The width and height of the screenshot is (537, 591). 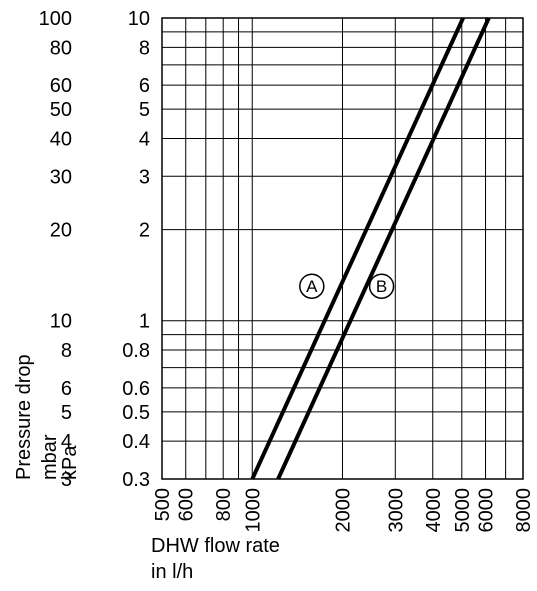 What do you see at coordinates (66, 480) in the screenshot?
I see `y-tick-label-mbar: 3` at bounding box center [66, 480].